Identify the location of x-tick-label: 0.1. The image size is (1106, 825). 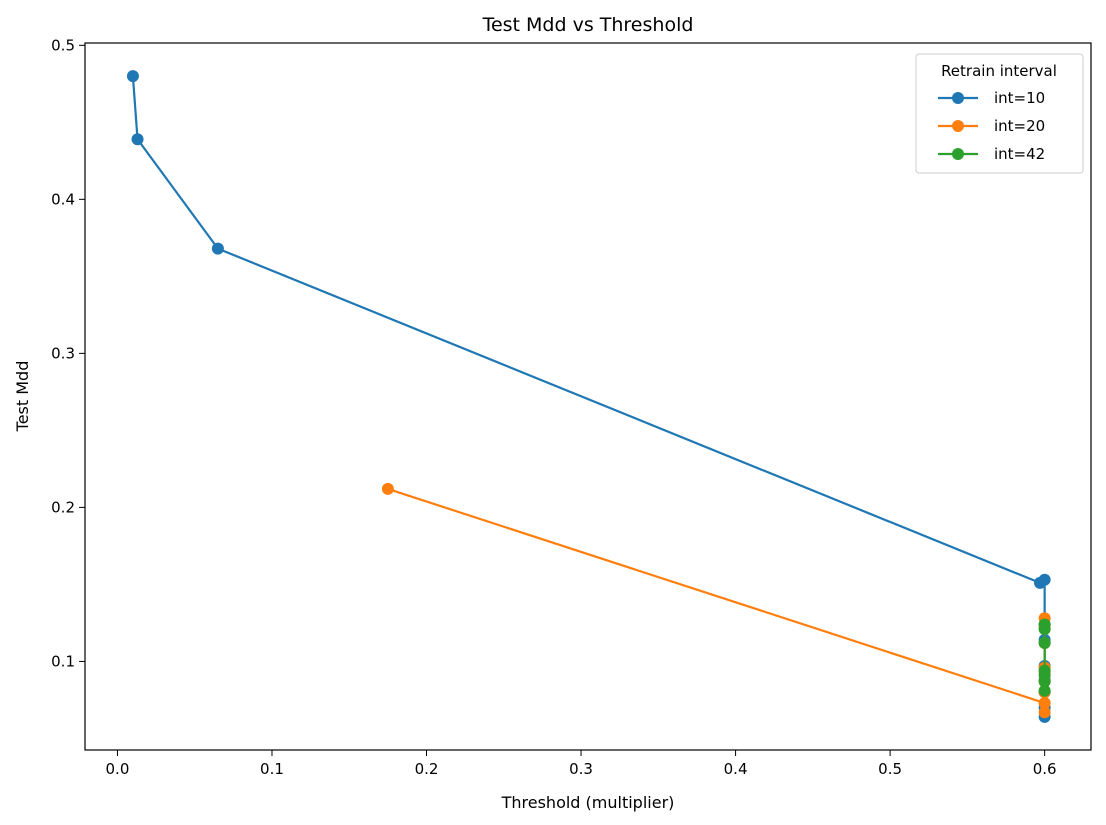
(272, 769).